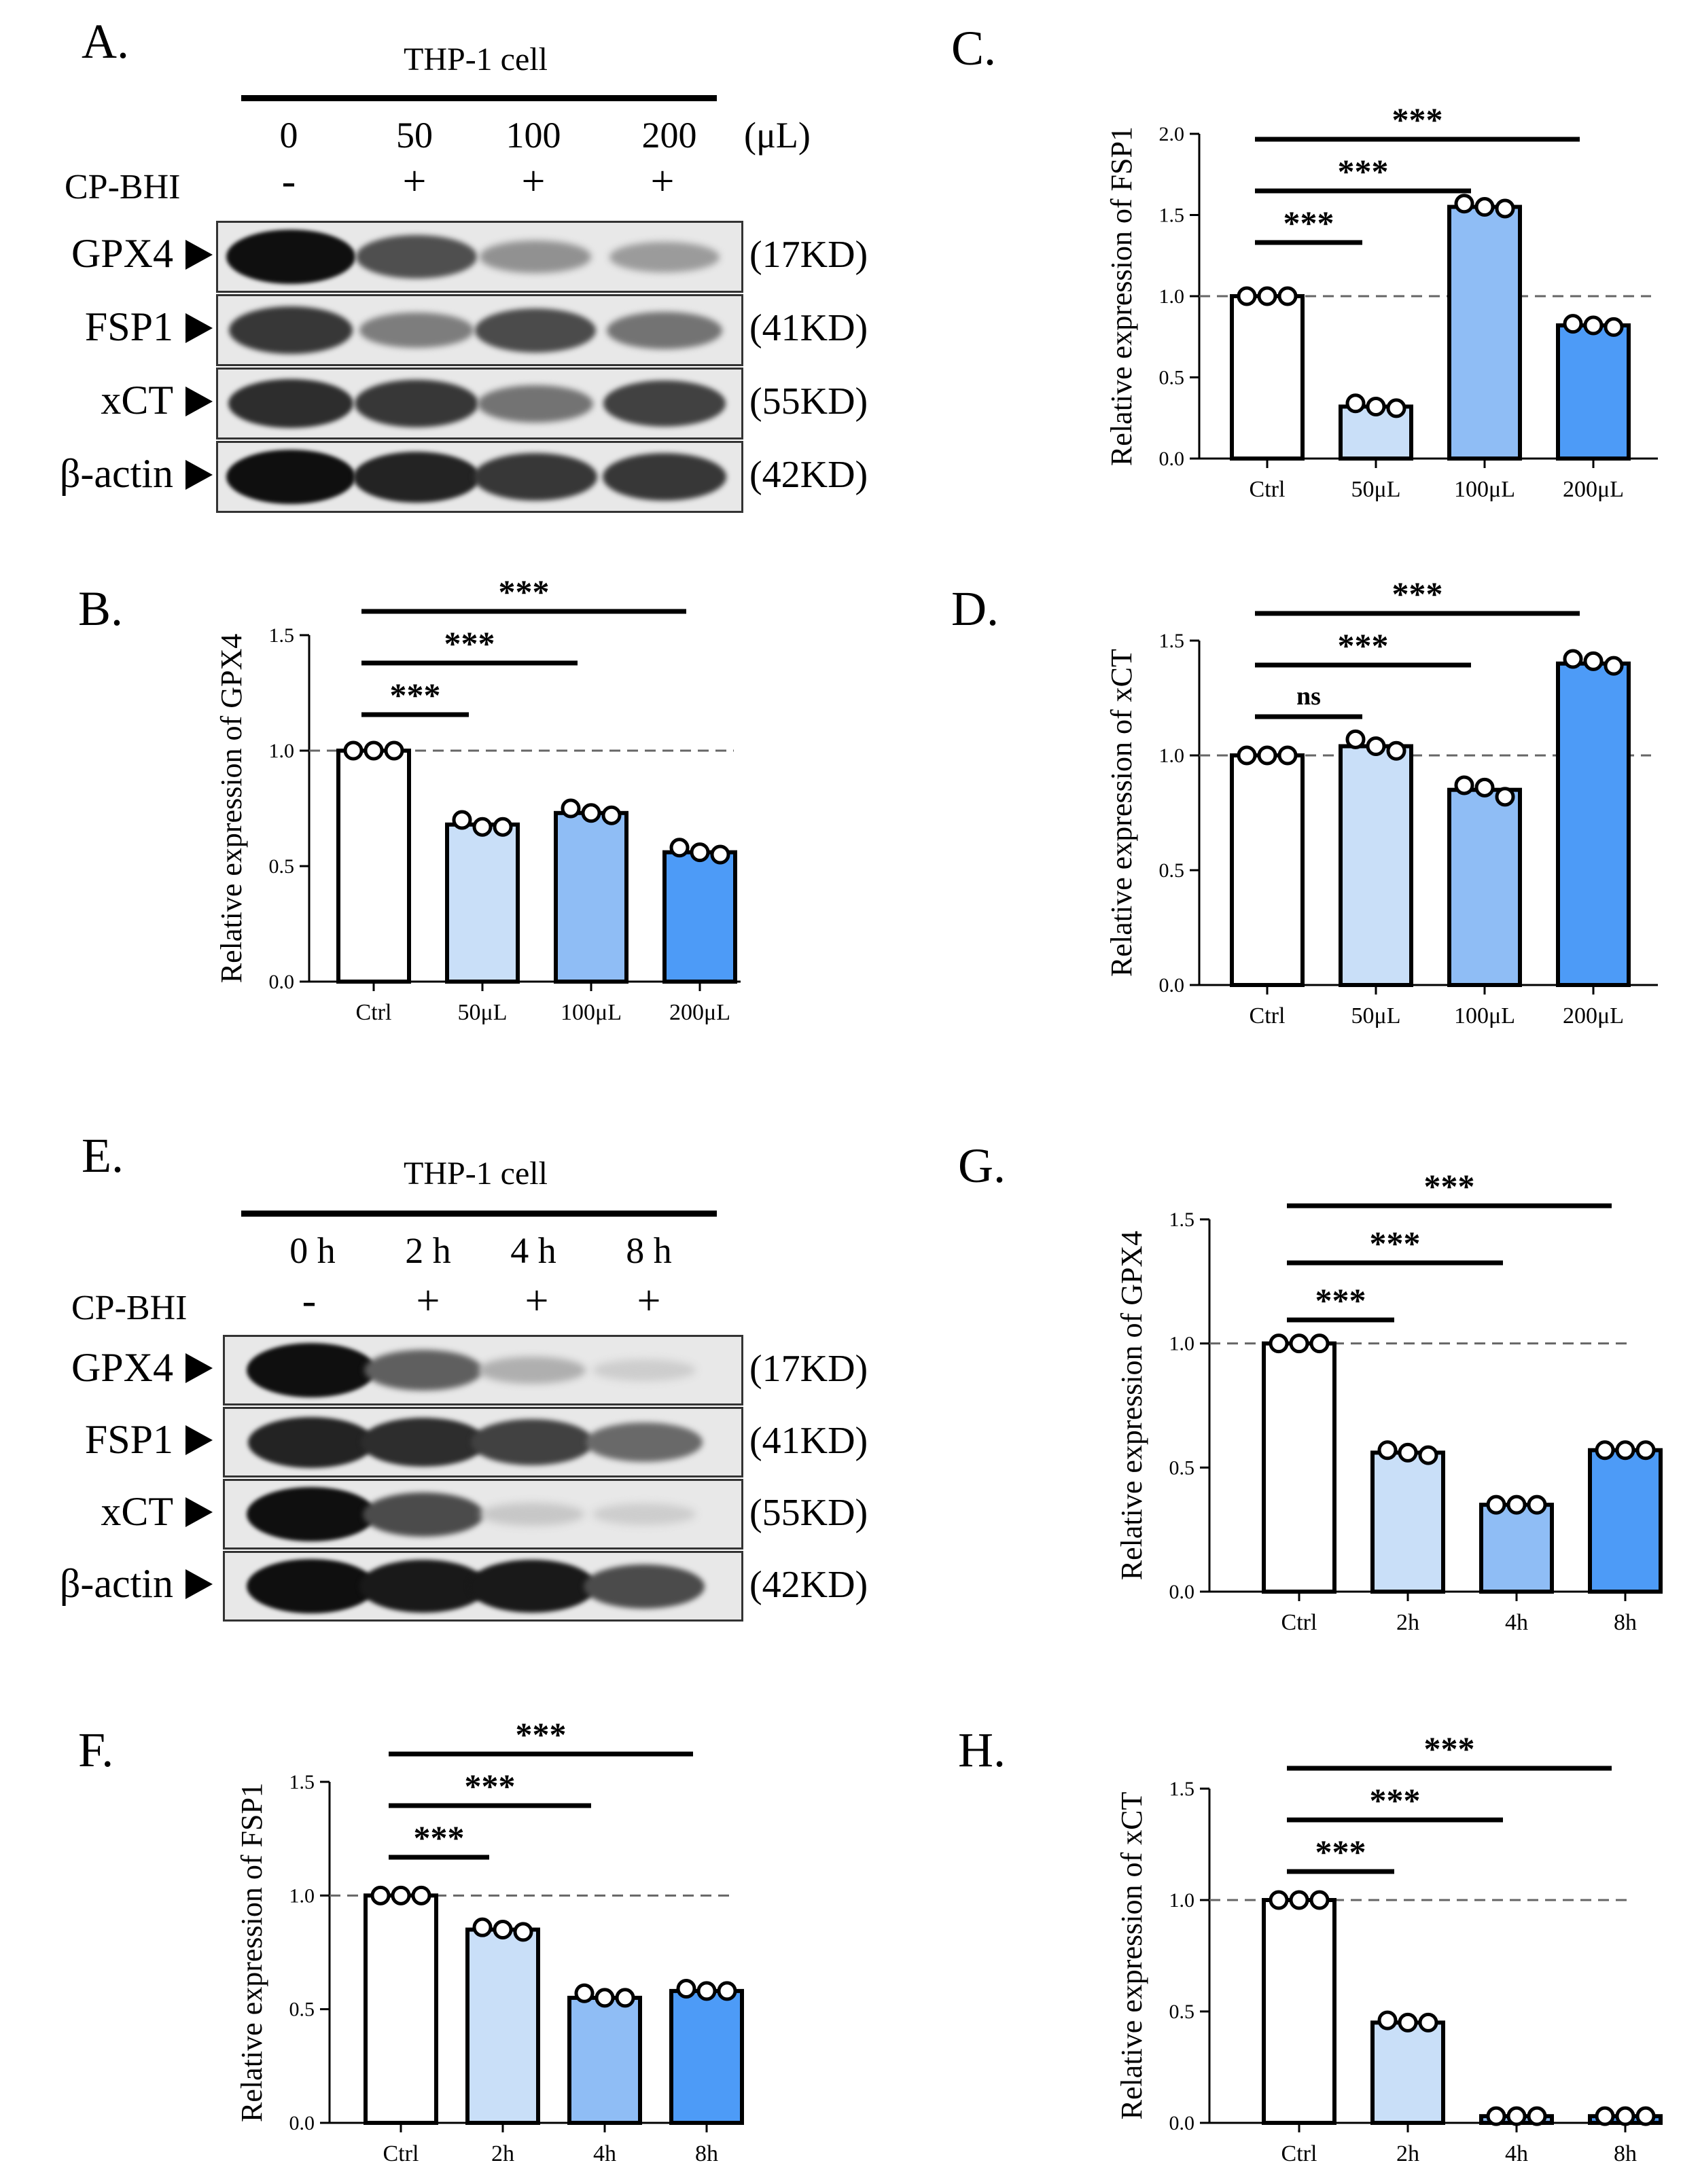 This screenshot has height=2184, width=1700. I want to click on kd-label: (17KD), so click(808, 255).